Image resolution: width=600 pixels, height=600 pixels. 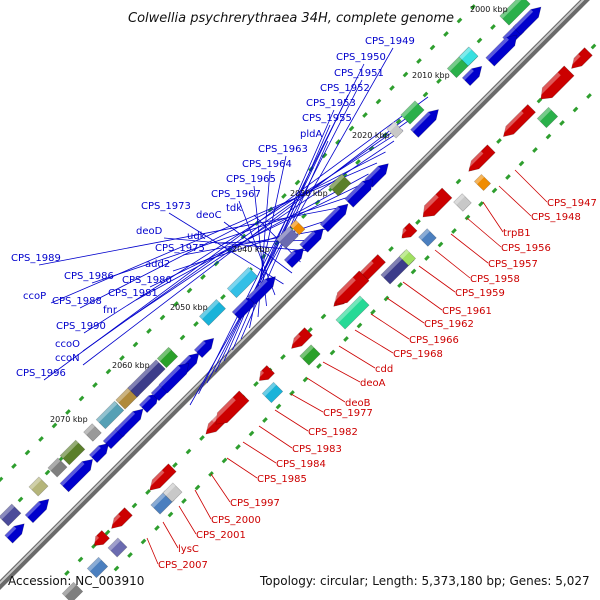 What do you see at coordinates (489, 9) in the screenshot?
I see `kbp-tick-label: 2000 kbp` at bounding box center [489, 9].